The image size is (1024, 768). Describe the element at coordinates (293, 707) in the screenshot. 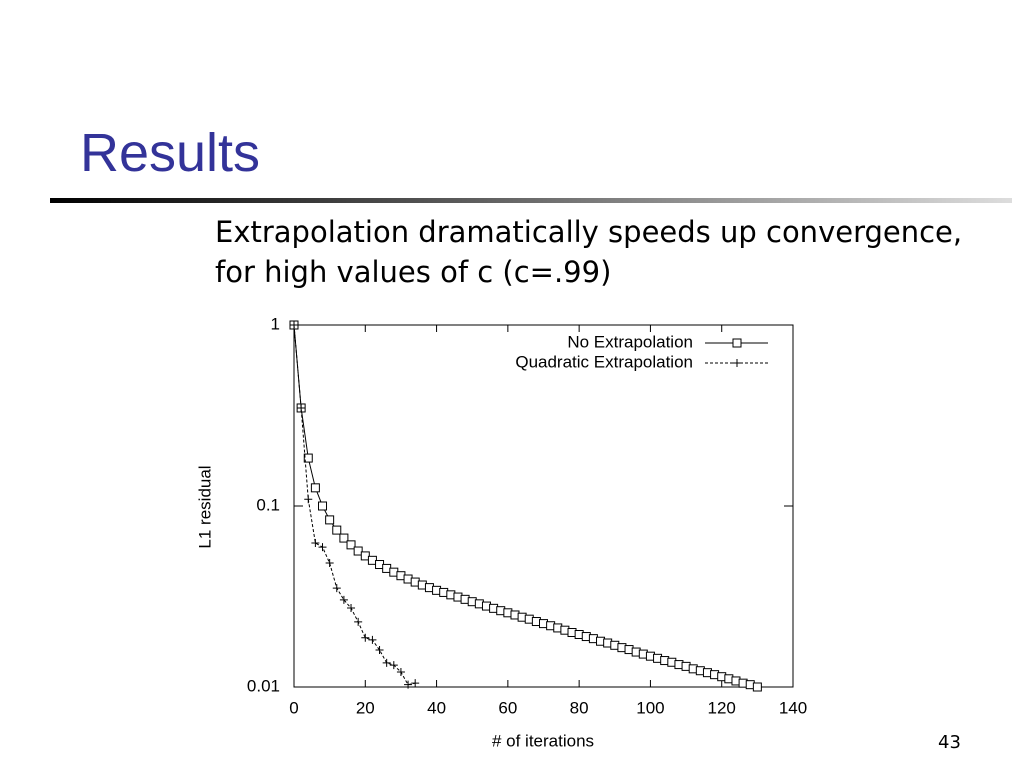

I see `x-tick-label: 0` at that location.